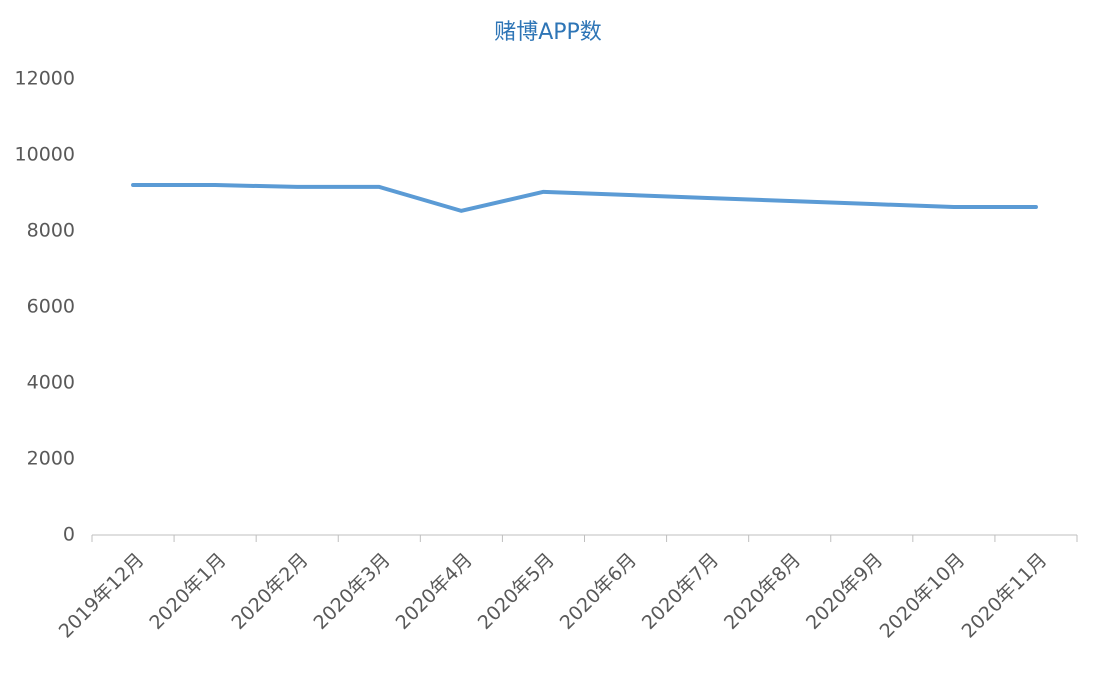 Image resolution: width=1102 pixels, height=682 pixels. Describe the element at coordinates (923, 596) in the screenshot. I see `x-tick-label: 2020年10月` at that location.